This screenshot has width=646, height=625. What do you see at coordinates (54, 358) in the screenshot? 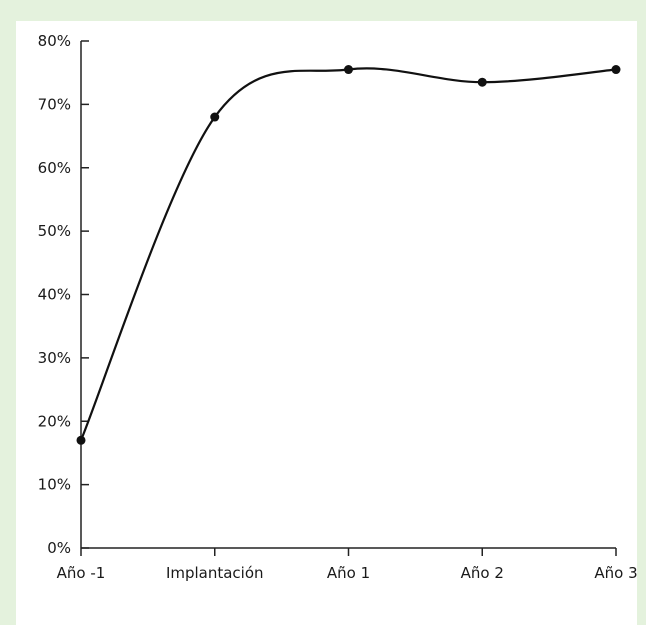
I see `y-tick-label: 30%` at bounding box center [54, 358].